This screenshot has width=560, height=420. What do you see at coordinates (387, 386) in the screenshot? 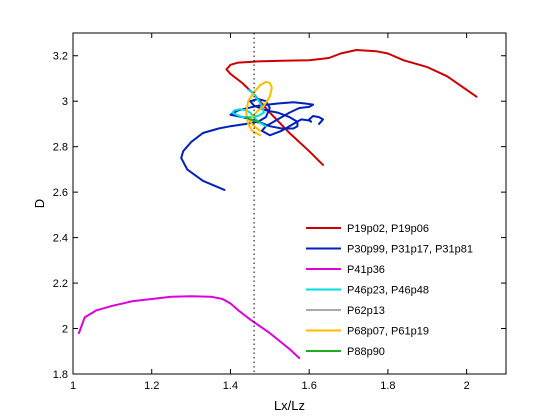
I see `x-tick-label: 1.8` at bounding box center [387, 386].